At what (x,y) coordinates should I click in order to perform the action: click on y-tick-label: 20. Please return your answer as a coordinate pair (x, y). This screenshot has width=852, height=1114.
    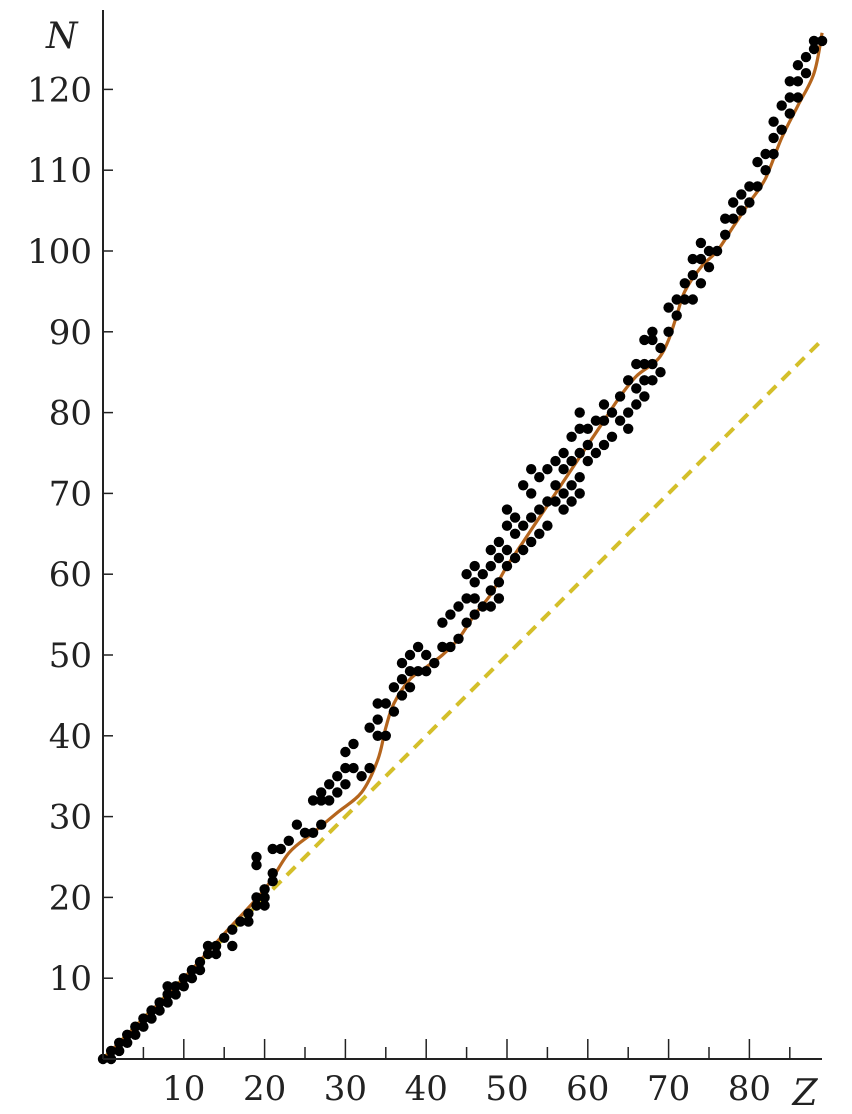
    Looking at the image, I should click on (70, 898).